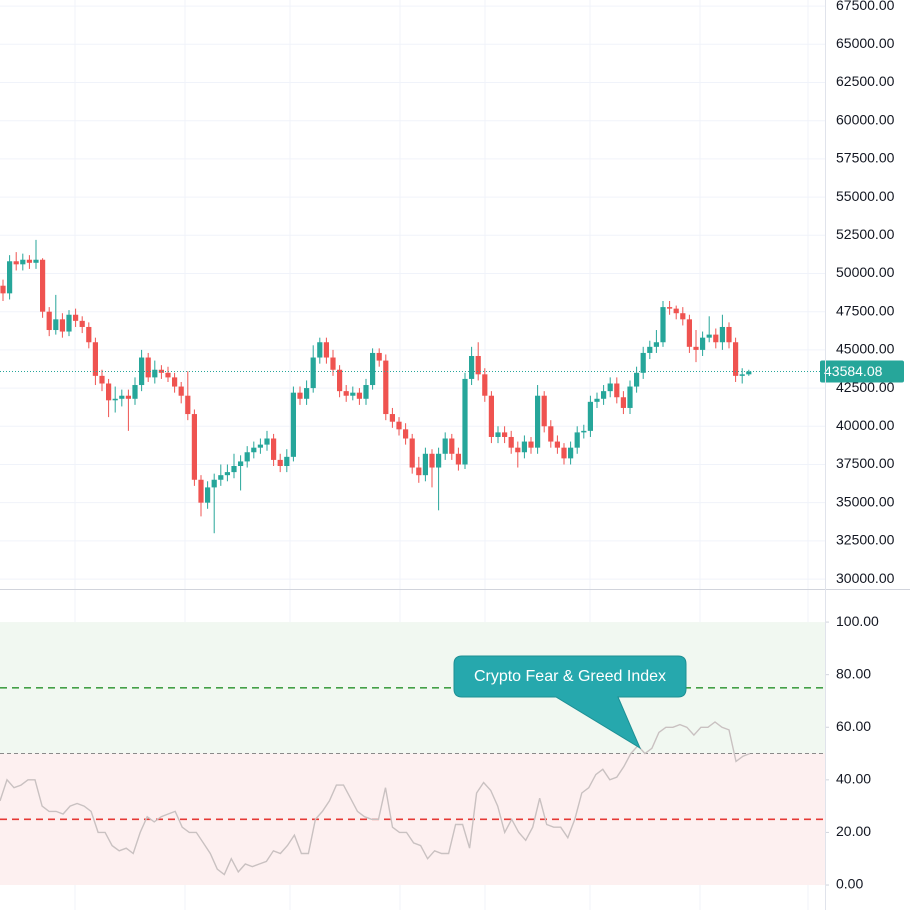 This screenshot has height=915, width=910. Describe the element at coordinates (865, 6) in the screenshot. I see `y-tick-label: 67500.00` at that location.